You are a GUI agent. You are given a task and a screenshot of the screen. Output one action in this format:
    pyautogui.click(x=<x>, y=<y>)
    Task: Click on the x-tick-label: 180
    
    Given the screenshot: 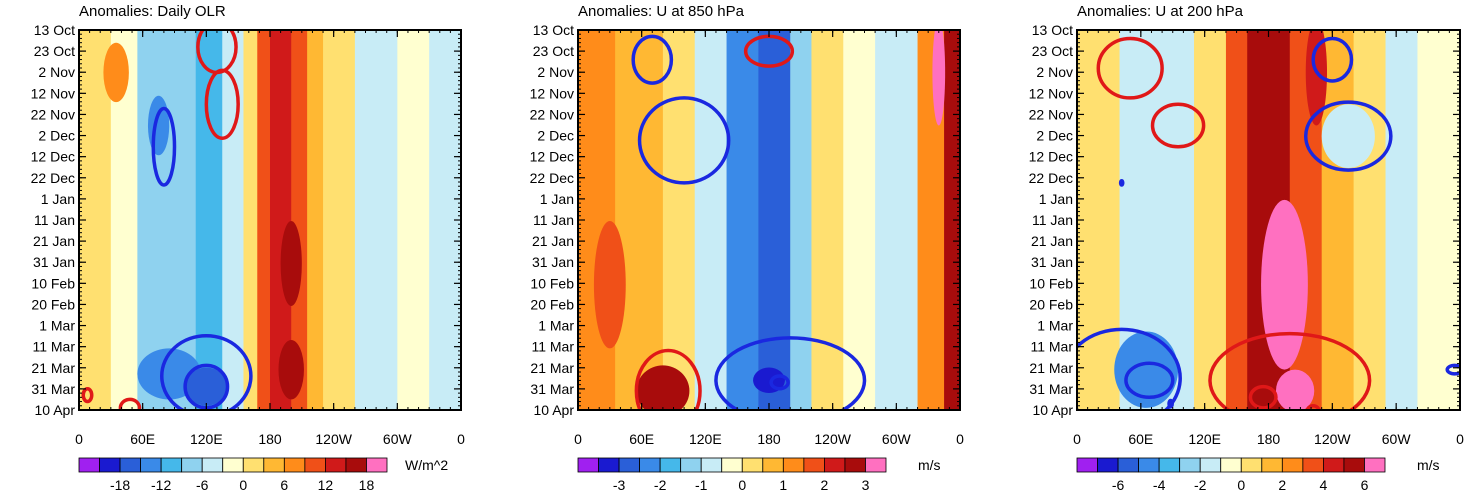 What is the action you would take?
    pyautogui.click(x=1269, y=439)
    